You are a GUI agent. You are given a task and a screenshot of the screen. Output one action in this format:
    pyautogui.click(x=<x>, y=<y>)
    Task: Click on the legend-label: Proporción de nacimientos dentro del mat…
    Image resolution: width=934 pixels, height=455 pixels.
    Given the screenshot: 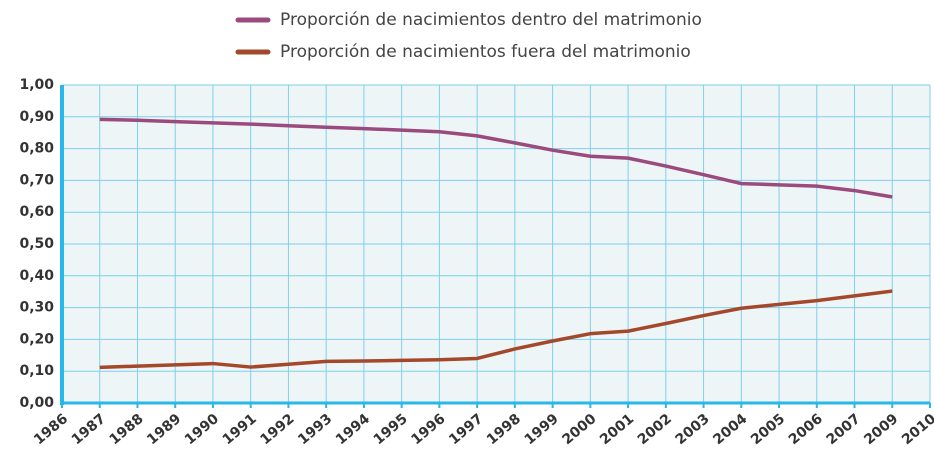 What is the action you would take?
    pyautogui.click(x=491, y=20)
    